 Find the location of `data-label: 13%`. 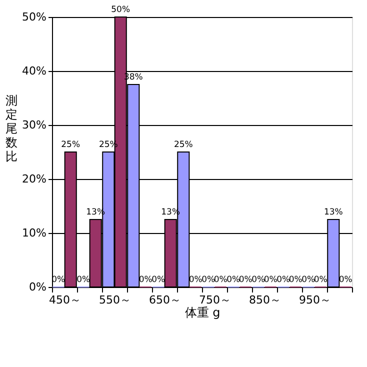

data-label: 13% is located at coordinates (333, 213).